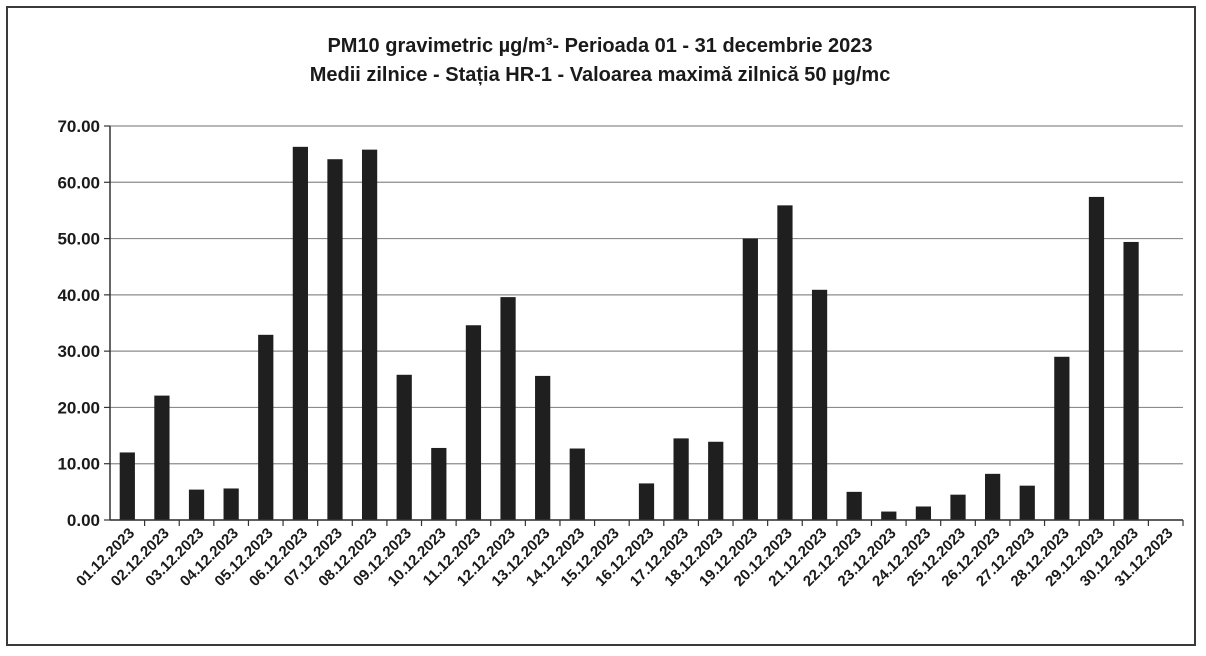  What do you see at coordinates (958, 507) in the screenshot?
I see `bar-25.12.2023` at bounding box center [958, 507].